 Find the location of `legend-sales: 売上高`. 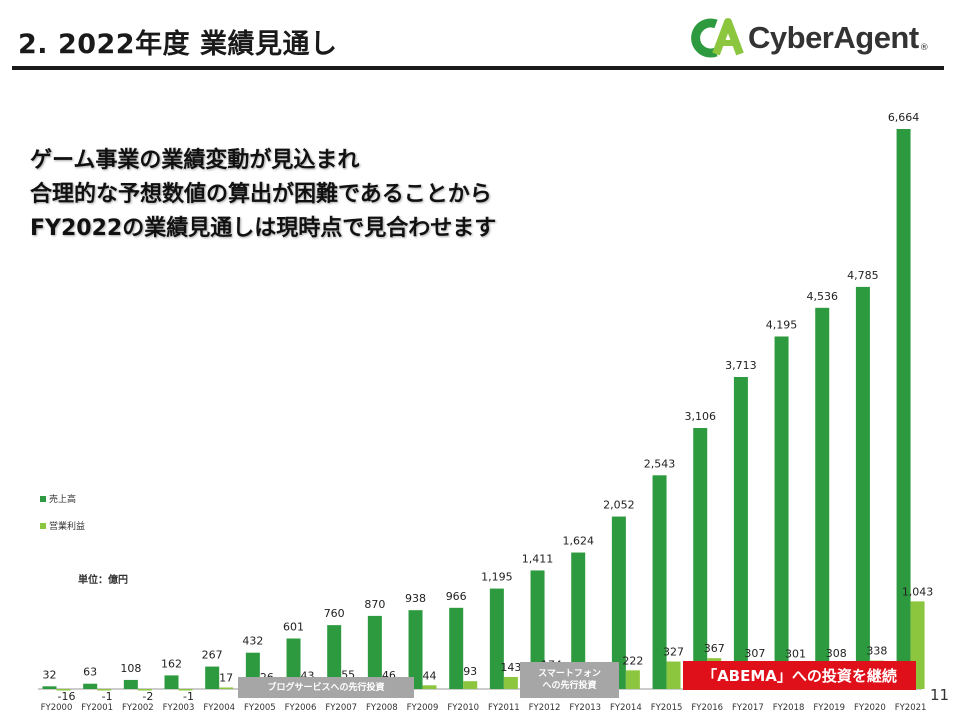

legend-sales: 売上高 is located at coordinates (58, 498).